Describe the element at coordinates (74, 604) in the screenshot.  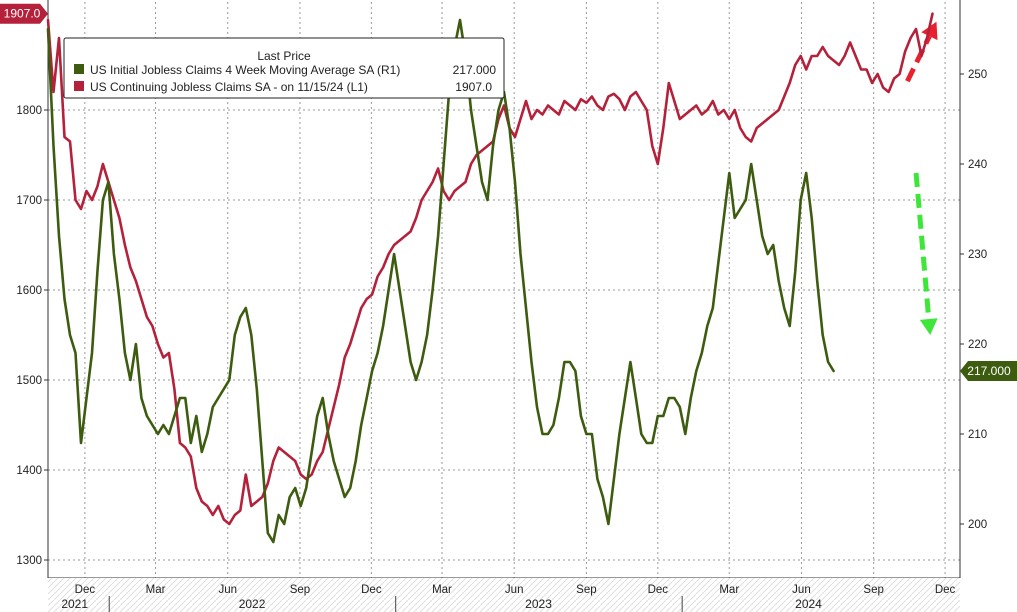
I see `x-year-label: 2021` at that location.